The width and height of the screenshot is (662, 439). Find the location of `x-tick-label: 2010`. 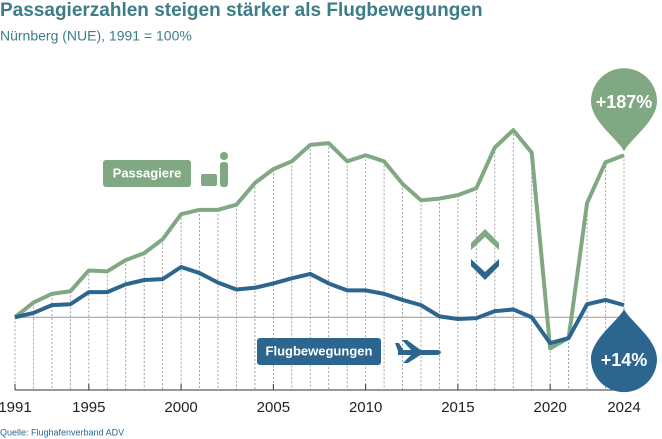

x-tick-label: 2010 is located at coordinates (365, 407).